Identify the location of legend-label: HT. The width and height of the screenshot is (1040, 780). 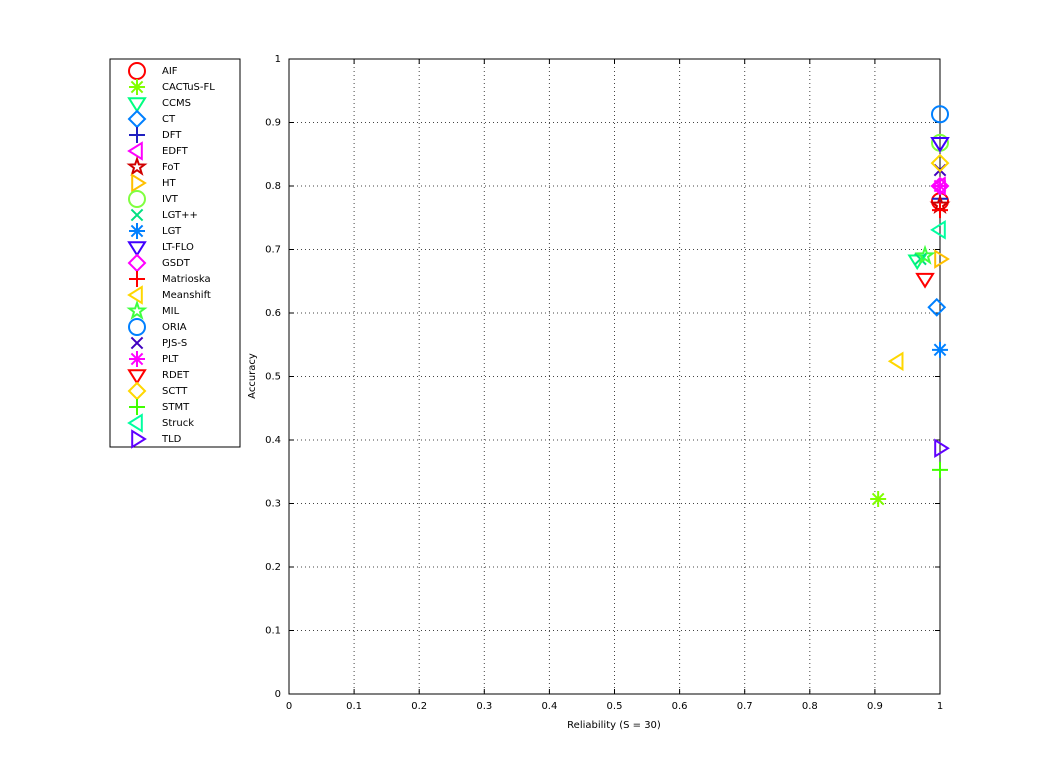
(169, 183).